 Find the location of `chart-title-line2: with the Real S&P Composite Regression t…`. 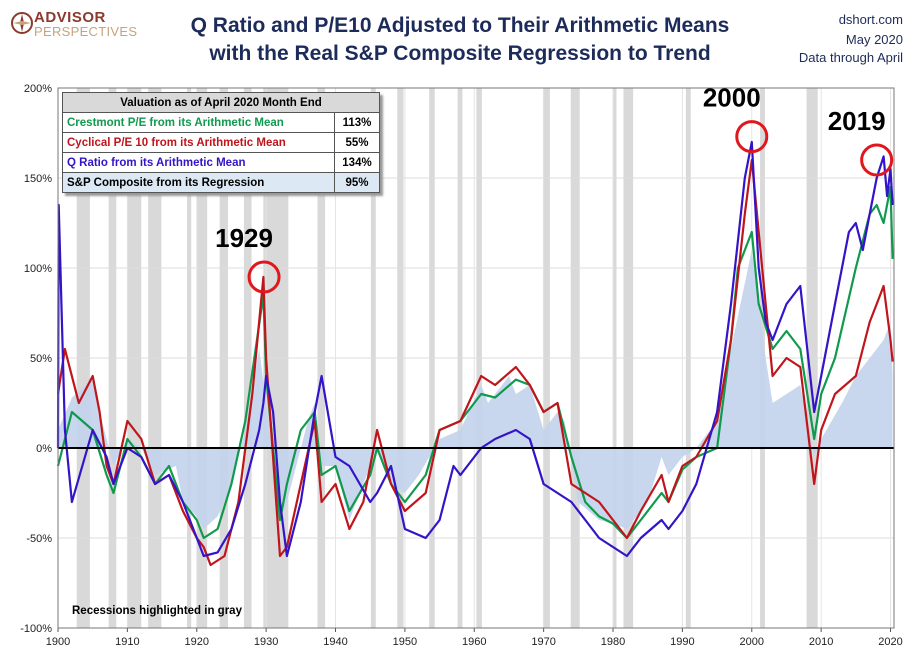

chart-title-line2: with the Real S&P Composite Regression t… is located at coordinates (460, 53).